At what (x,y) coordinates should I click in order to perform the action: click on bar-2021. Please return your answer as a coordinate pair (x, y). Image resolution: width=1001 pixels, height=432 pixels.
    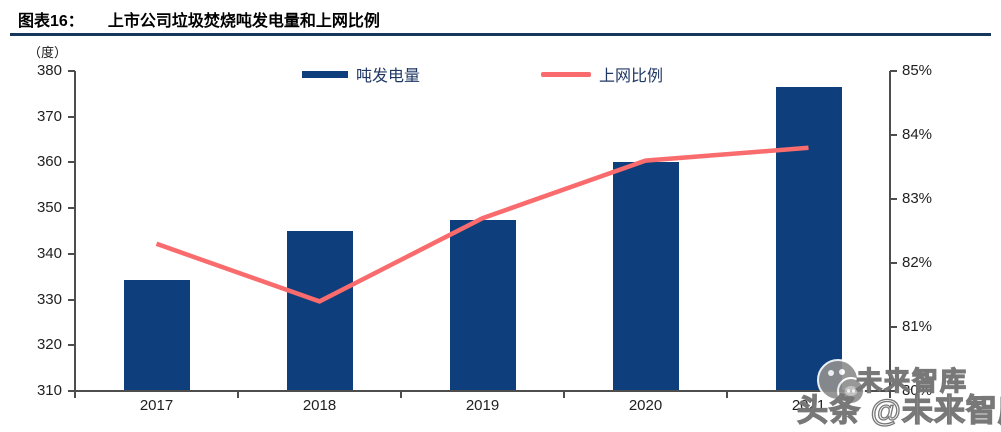
    Looking at the image, I should click on (808, 239).